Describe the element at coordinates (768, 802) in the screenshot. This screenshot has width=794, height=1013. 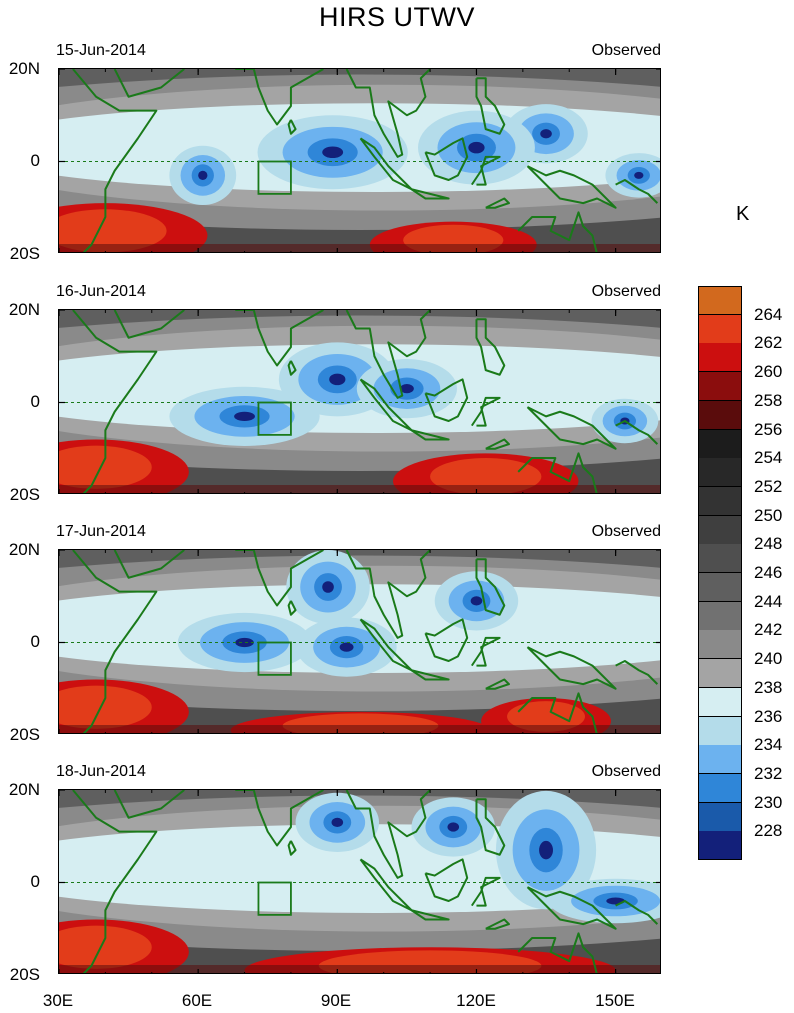
I see `colorbar-label: 230` at that location.